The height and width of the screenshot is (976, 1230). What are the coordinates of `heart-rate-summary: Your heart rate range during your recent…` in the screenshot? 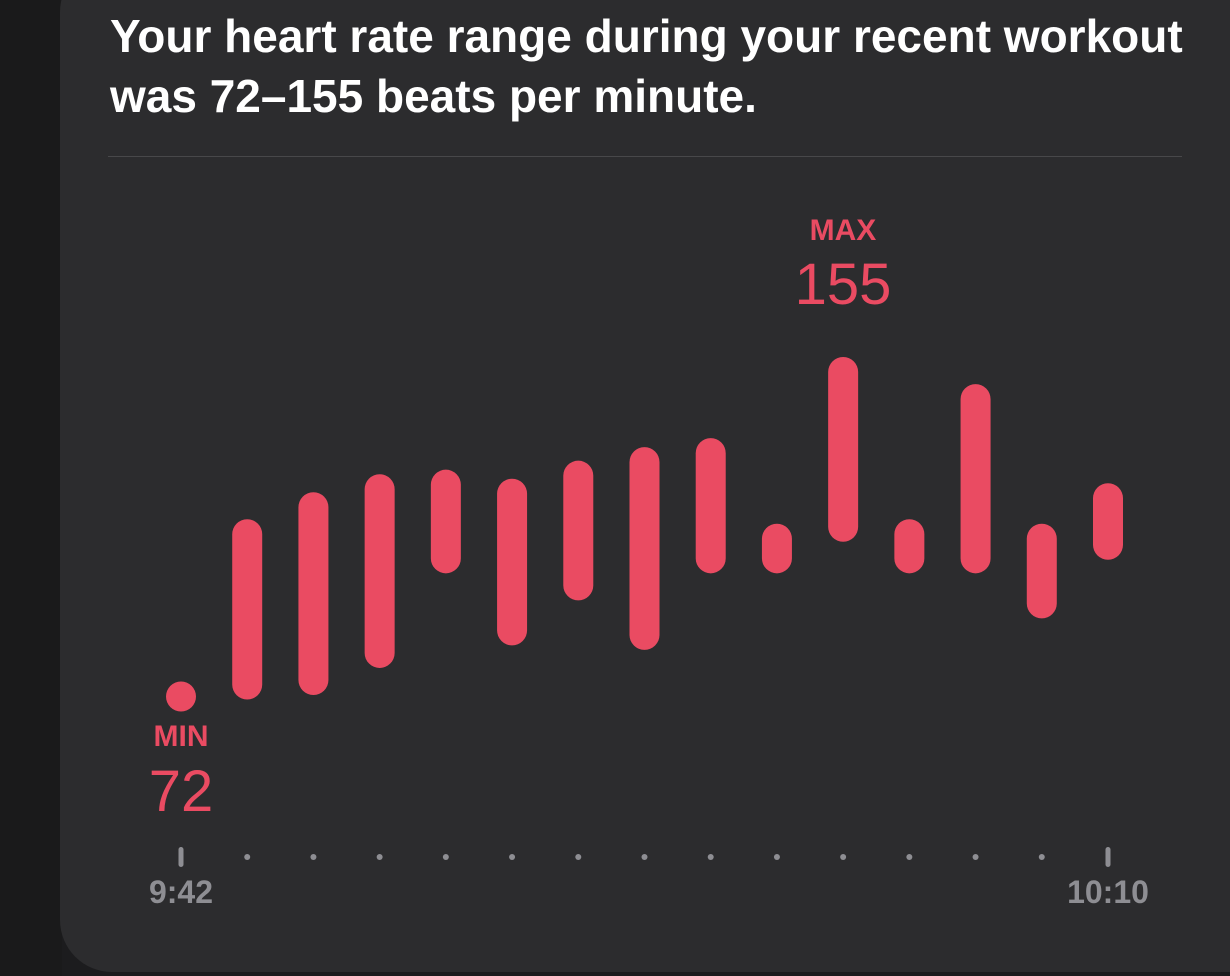 It's located at (646, 66).